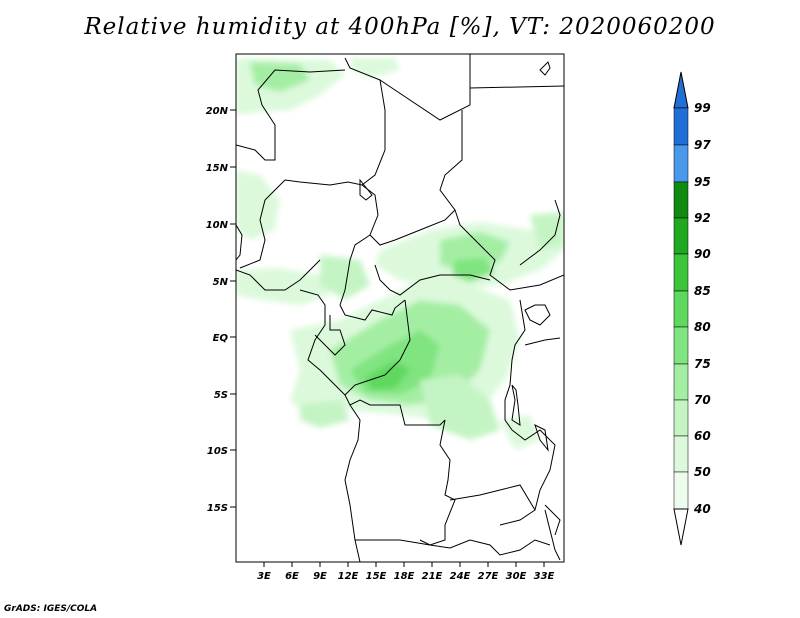 The width and height of the screenshot is (800, 618). What do you see at coordinates (544, 576) in the screenshot?
I see `lon-label: 33E` at bounding box center [544, 576].